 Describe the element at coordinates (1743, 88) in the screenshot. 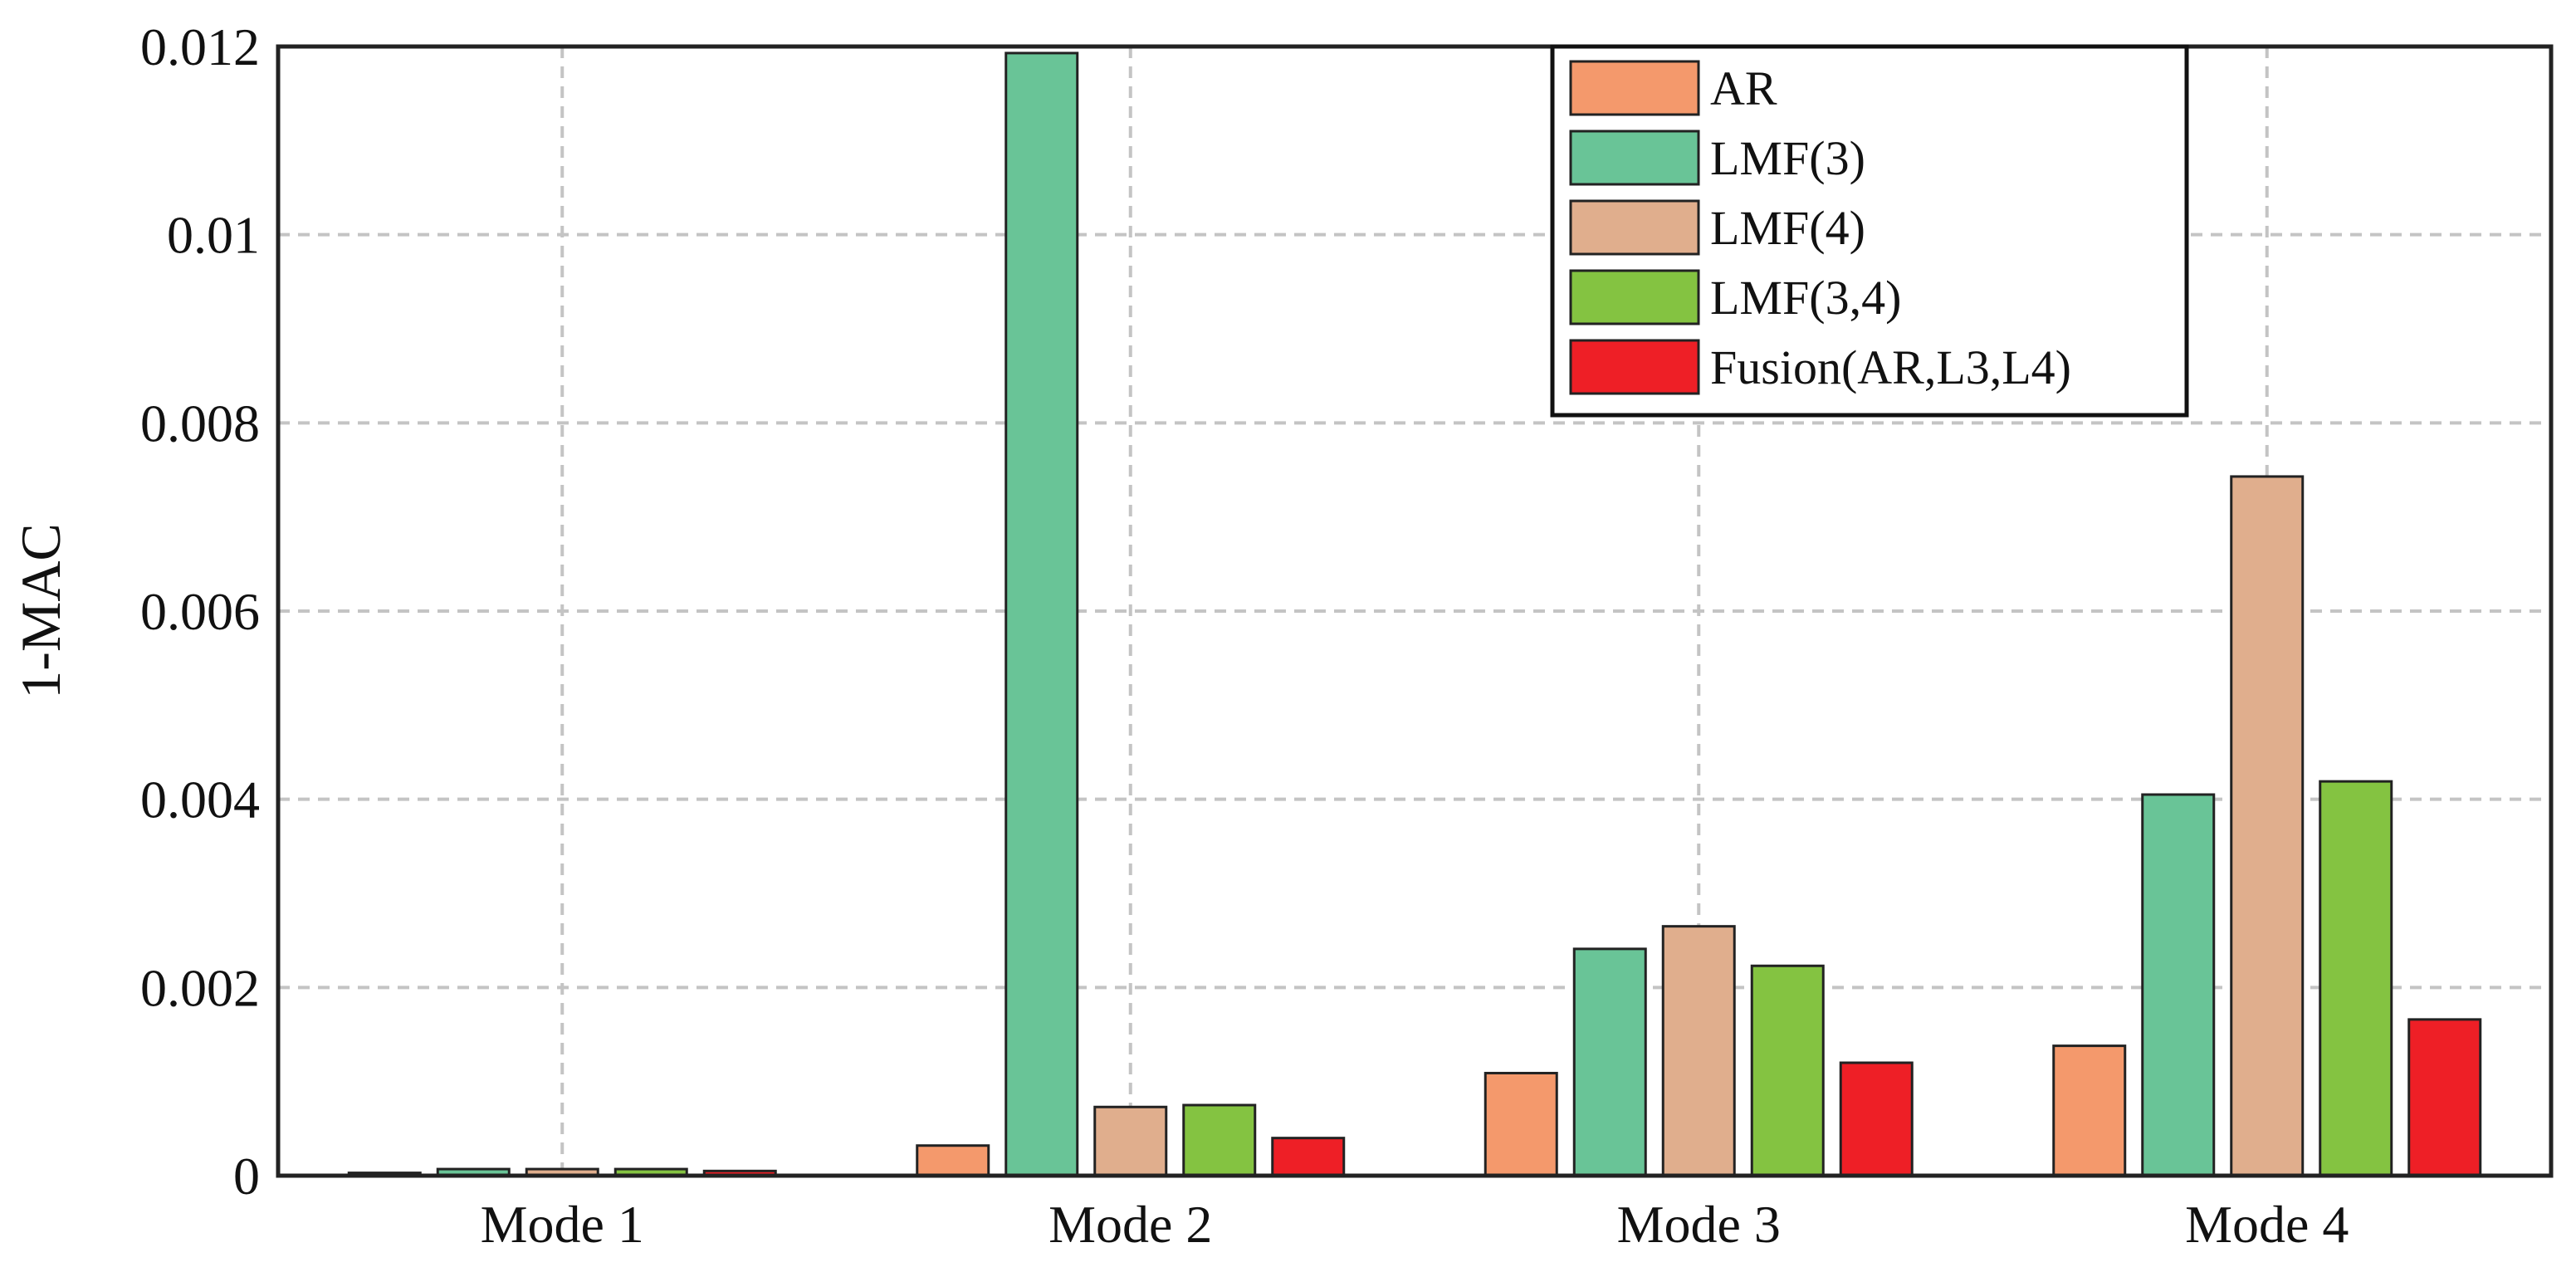

I see `legend-label: AR` at that location.